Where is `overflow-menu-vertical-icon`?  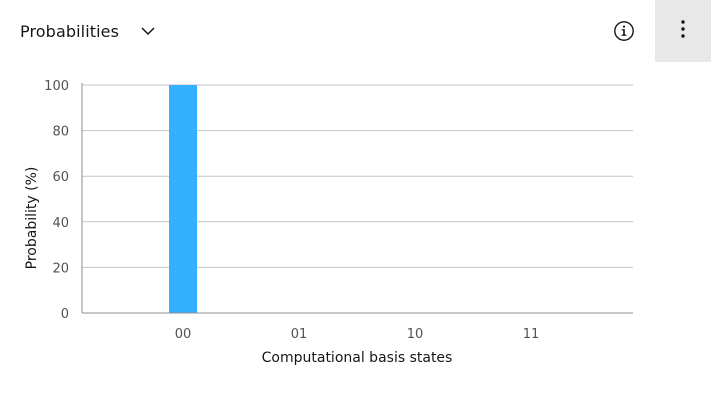 overflow-menu-vertical-icon is located at coordinates (683, 31).